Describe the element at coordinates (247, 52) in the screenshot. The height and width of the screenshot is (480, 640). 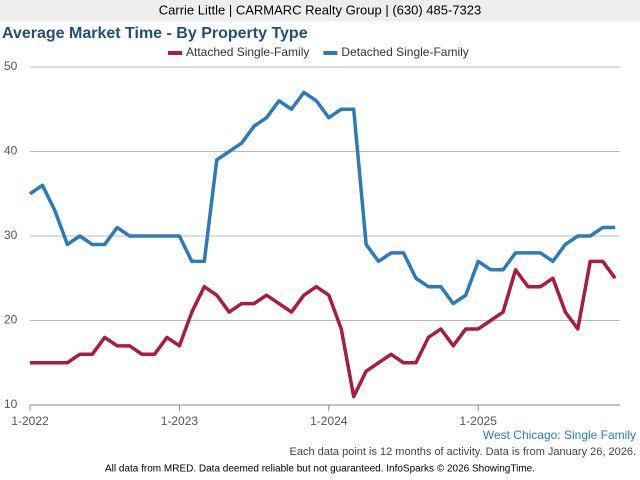
I see `legend-label: Attached Single-Family` at that location.